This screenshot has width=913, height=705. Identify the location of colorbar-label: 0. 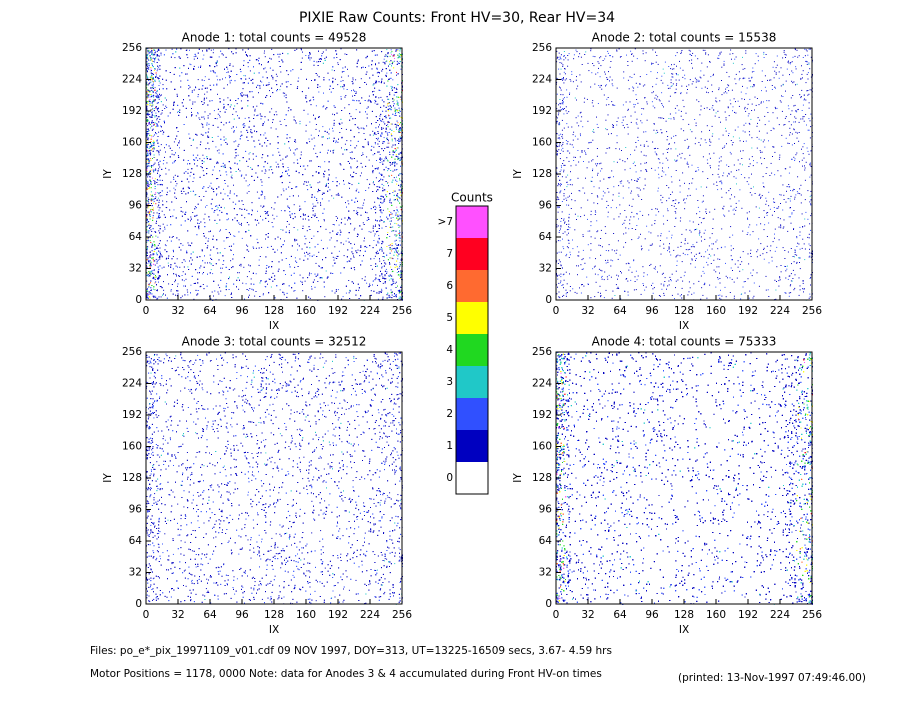
(449, 478).